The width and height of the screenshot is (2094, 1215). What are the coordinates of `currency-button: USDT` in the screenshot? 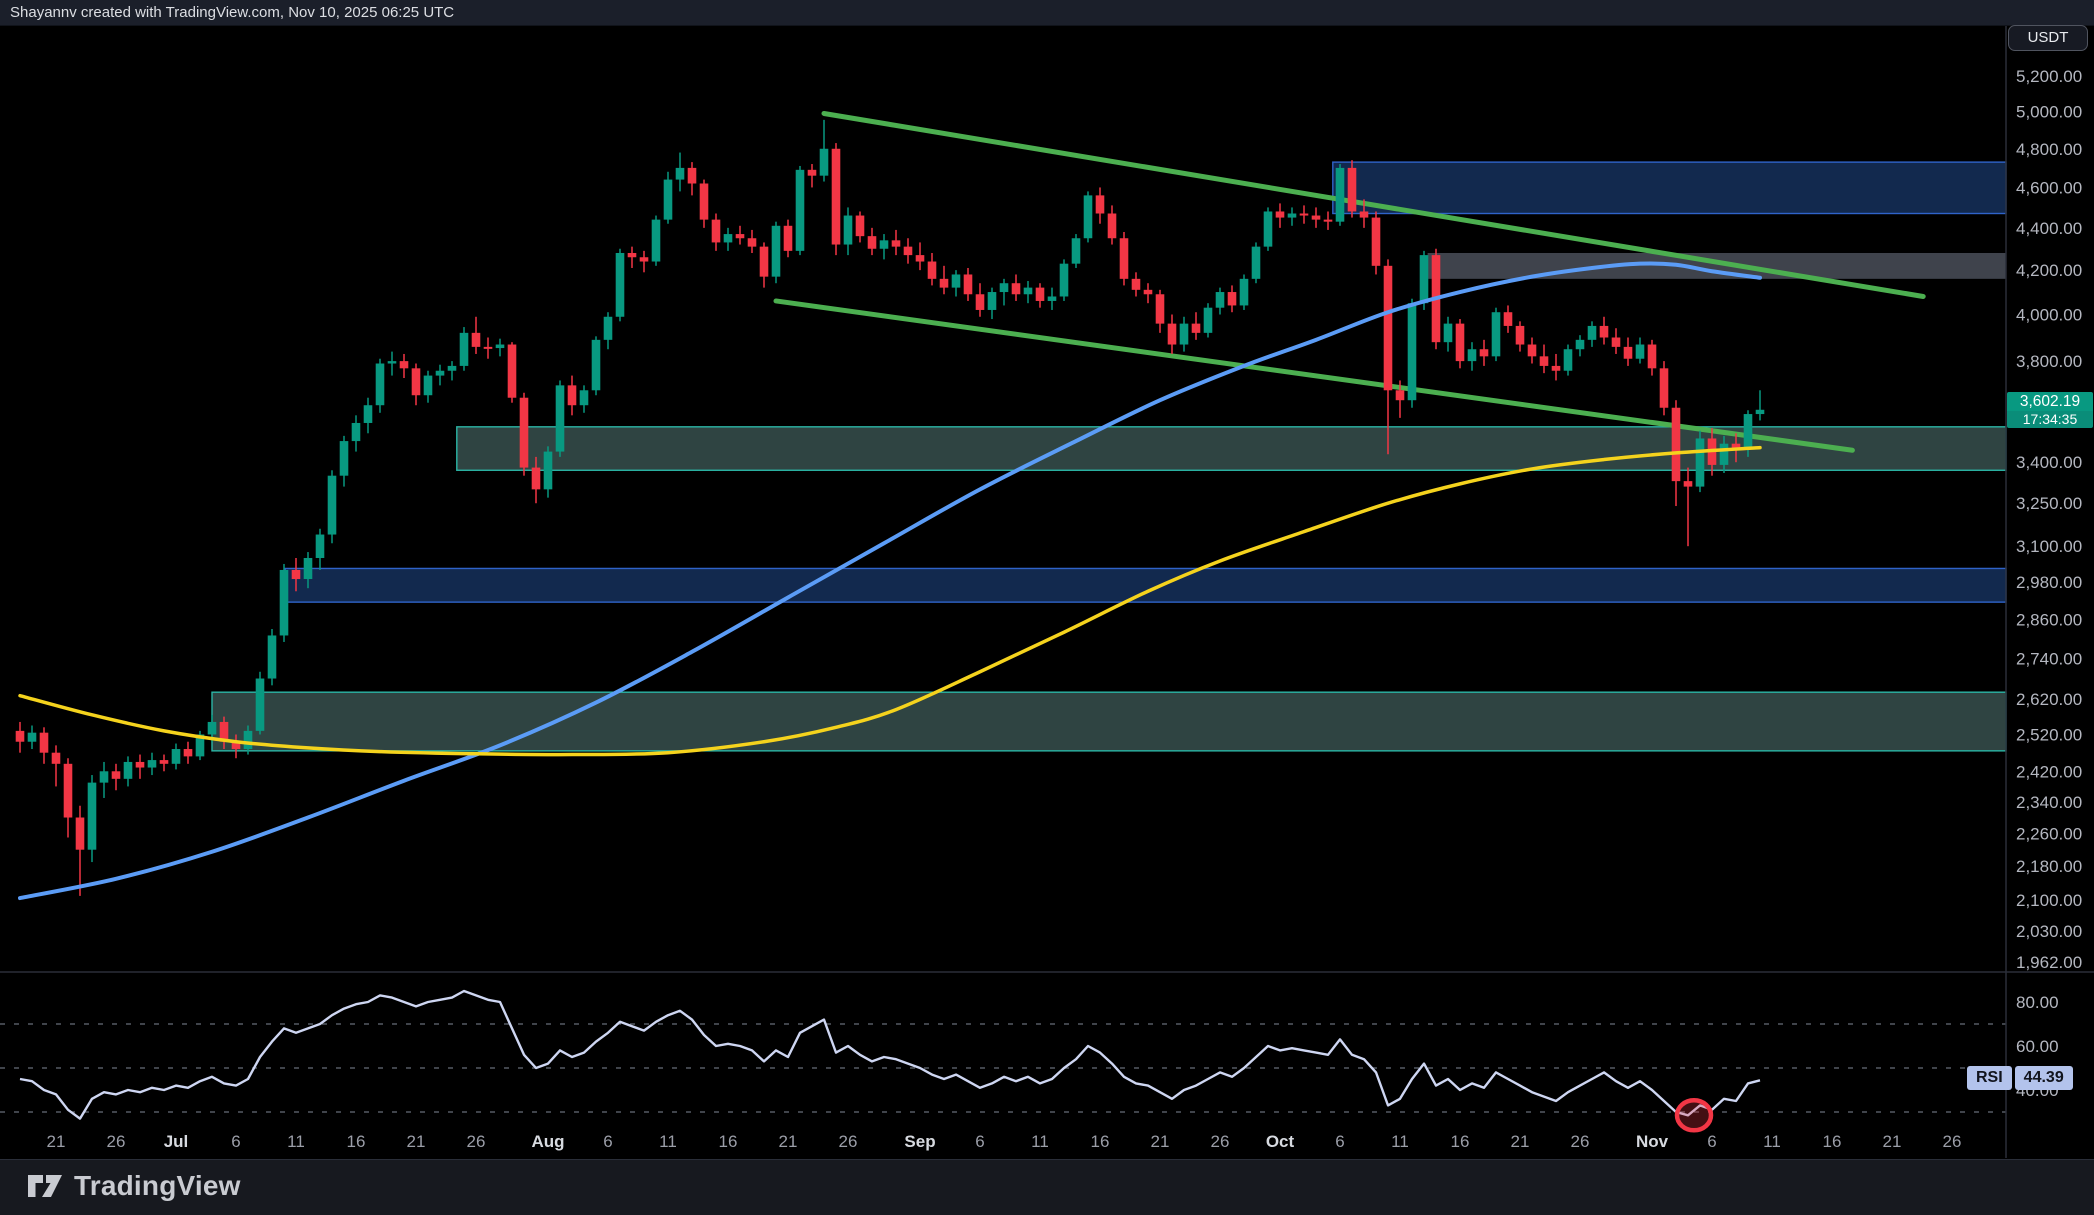 It's located at (2048, 38).